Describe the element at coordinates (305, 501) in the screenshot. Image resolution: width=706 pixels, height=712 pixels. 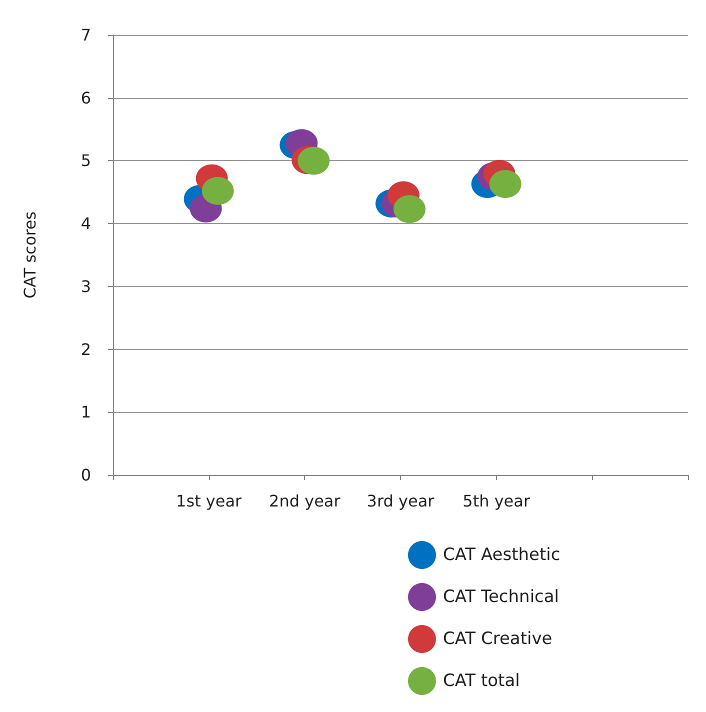
I see `x-tick-label: 2nd year` at that location.